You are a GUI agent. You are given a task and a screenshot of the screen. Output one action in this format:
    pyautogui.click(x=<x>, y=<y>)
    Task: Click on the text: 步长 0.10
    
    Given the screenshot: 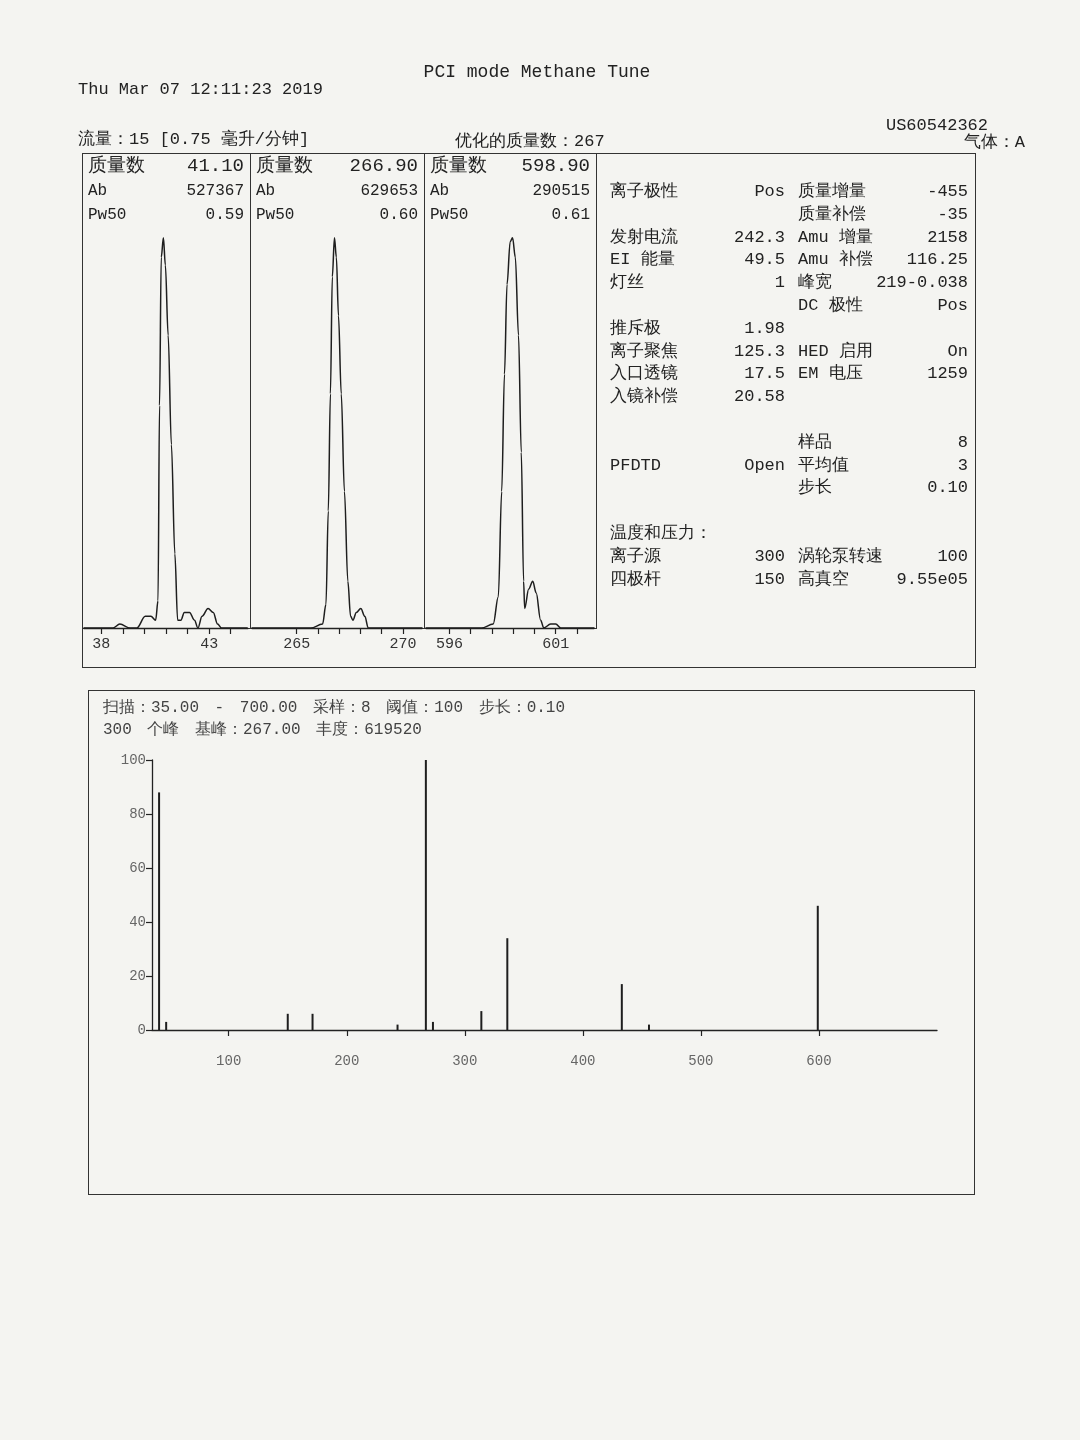 What is the action you would take?
    pyautogui.click(x=883, y=488)
    